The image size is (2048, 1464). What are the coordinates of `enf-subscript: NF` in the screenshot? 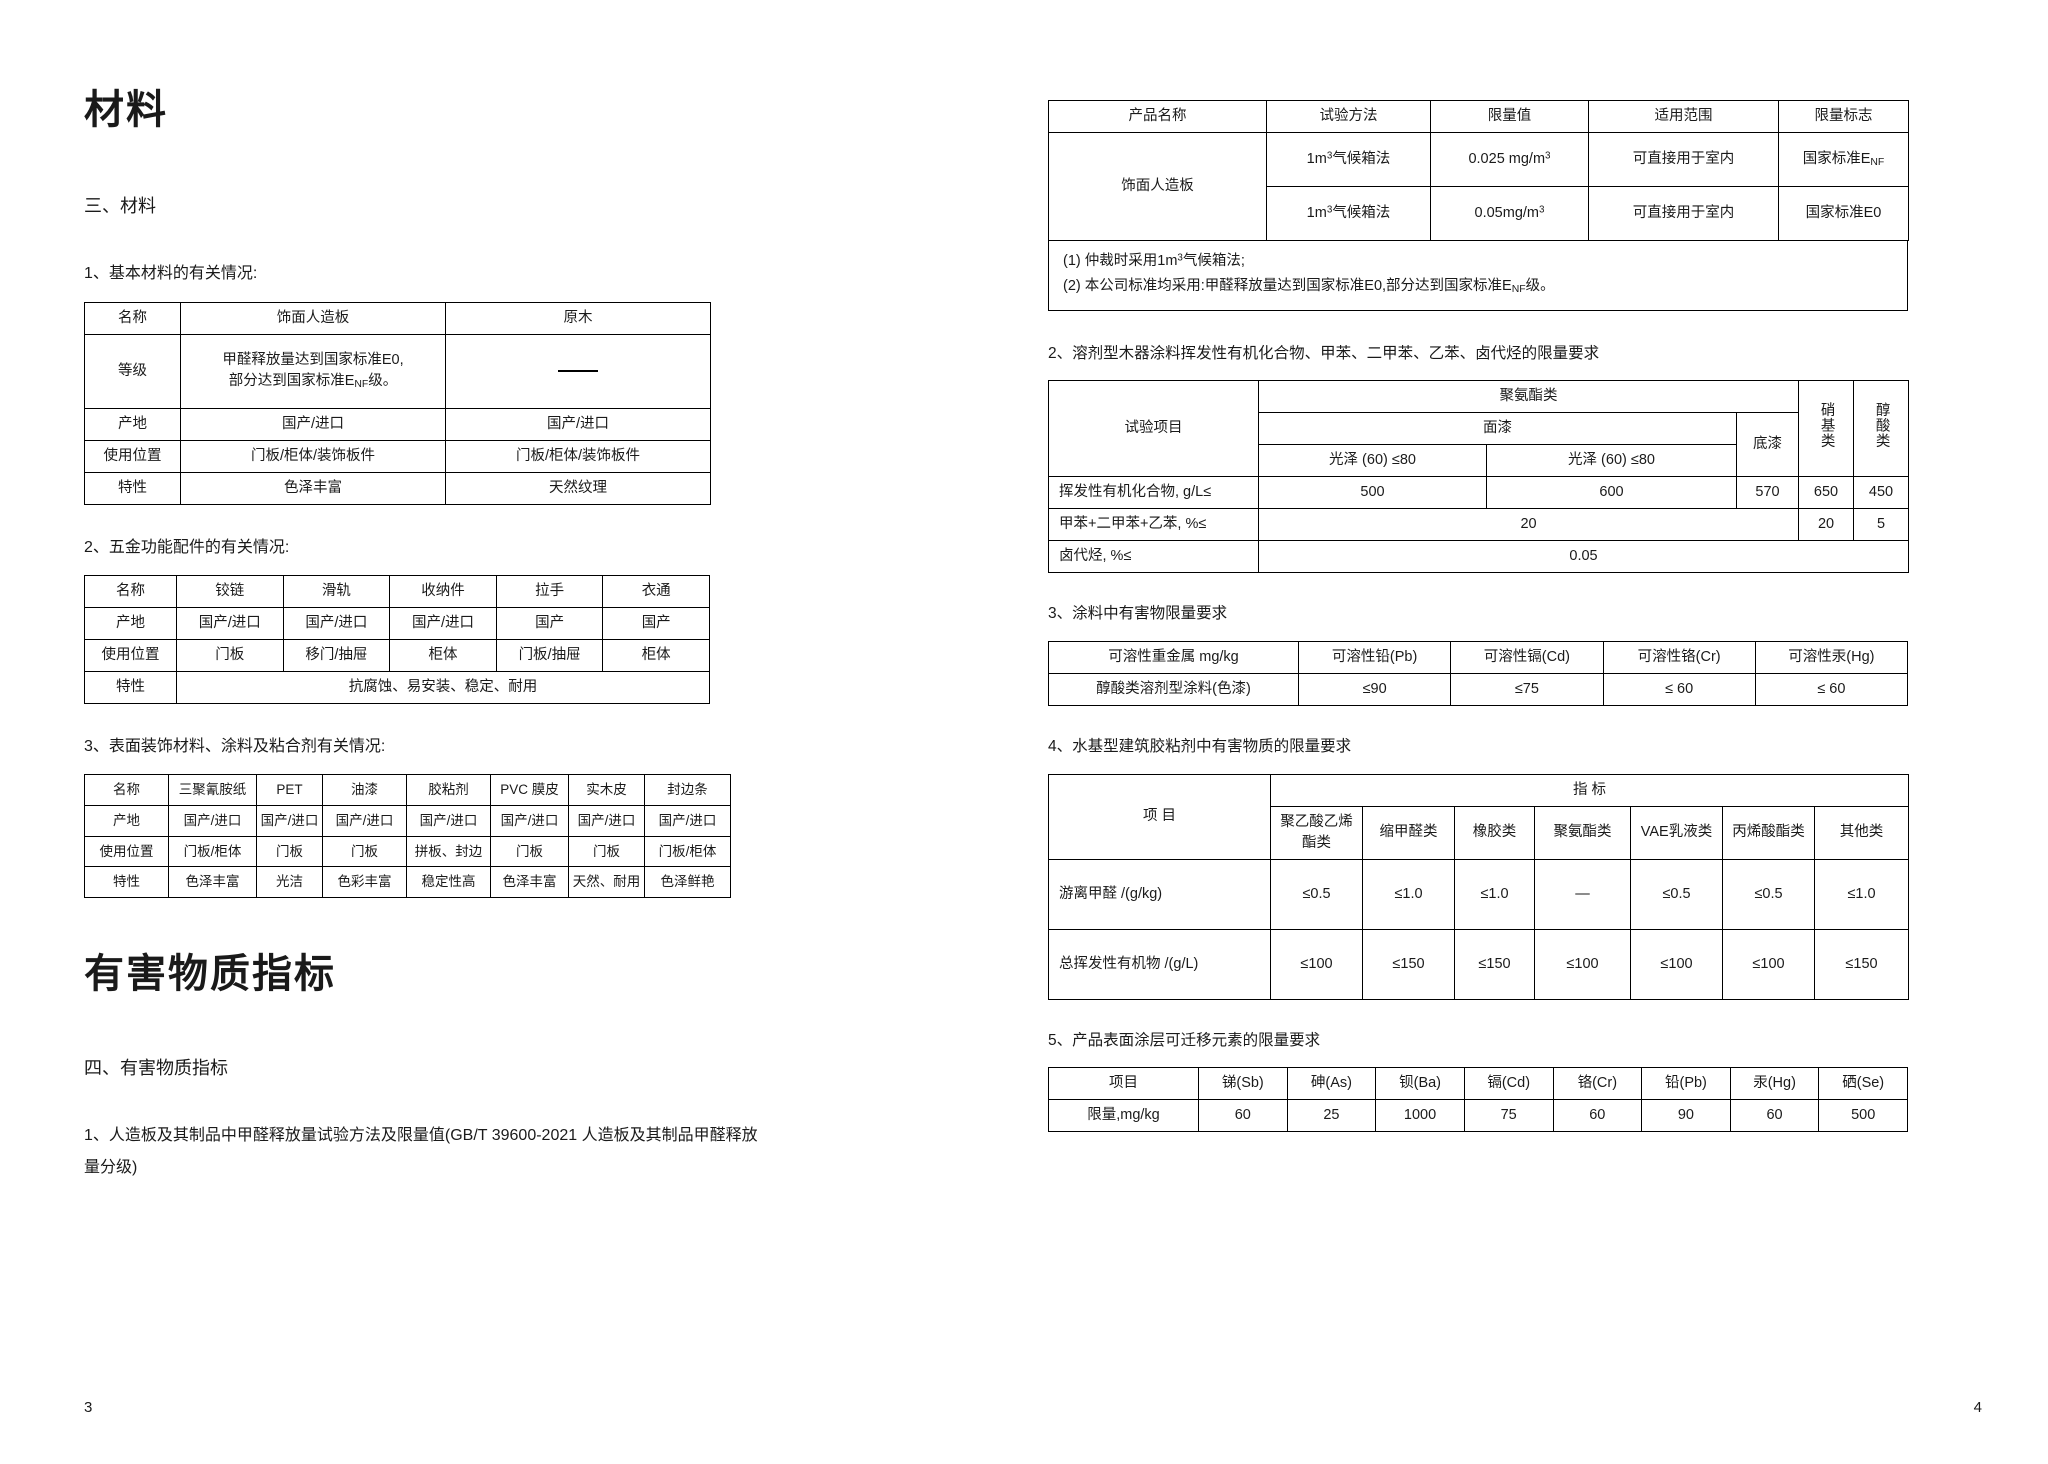 It's located at (361, 384).